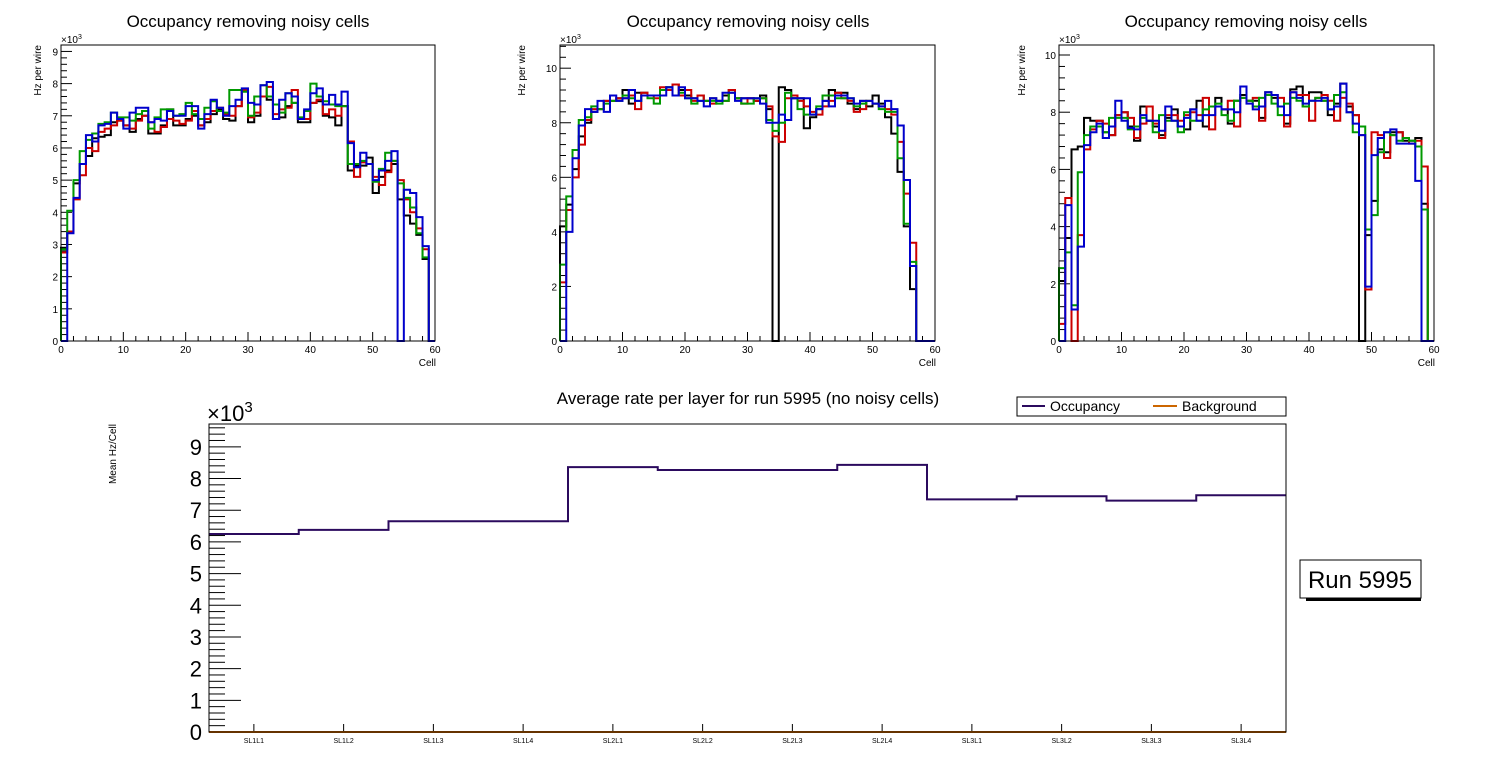  Describe the element at coordinates (935, 350) in the screenshot. I see `panel-2-xtick-label: 60` at that location.